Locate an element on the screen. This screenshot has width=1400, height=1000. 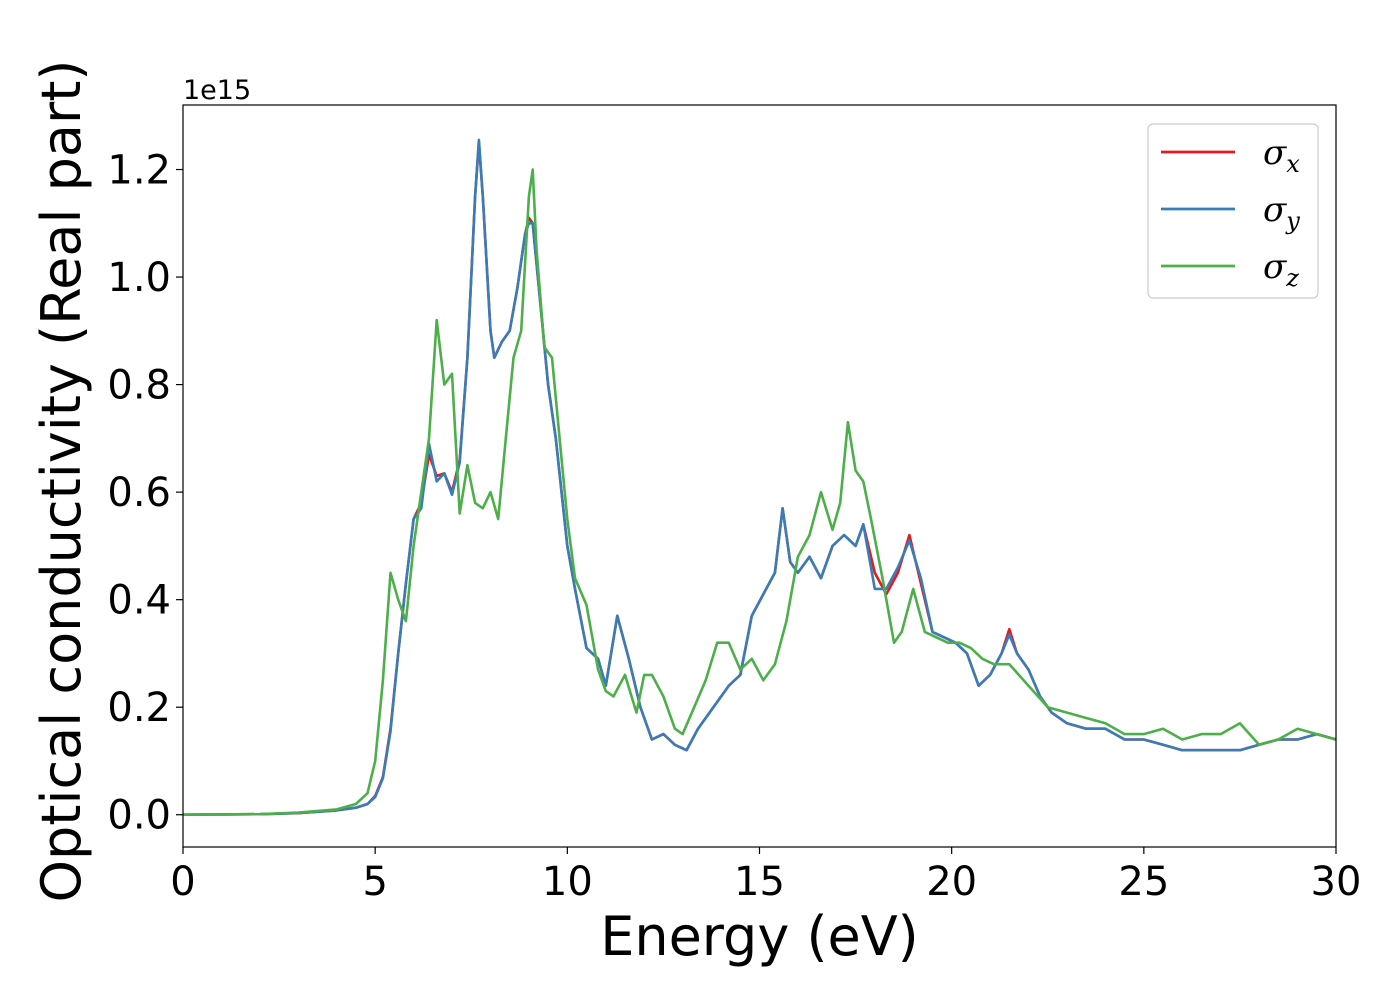
x-tick-label: 0 is located at coordinates (182, 882).